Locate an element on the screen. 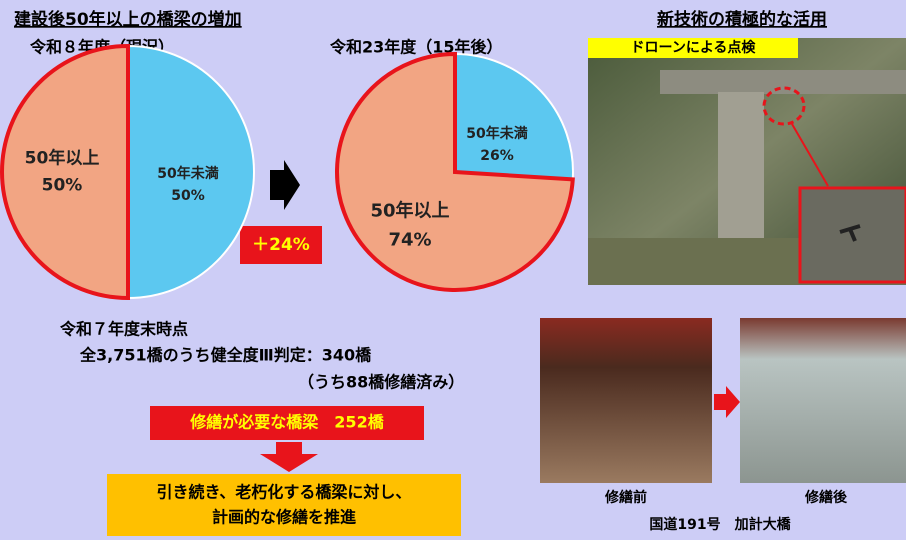 The width and height of the screenshot is (906, 540). policy-line: 引き続き、老朽化する橋梁に対し、 is located at coordinates (284, 492).